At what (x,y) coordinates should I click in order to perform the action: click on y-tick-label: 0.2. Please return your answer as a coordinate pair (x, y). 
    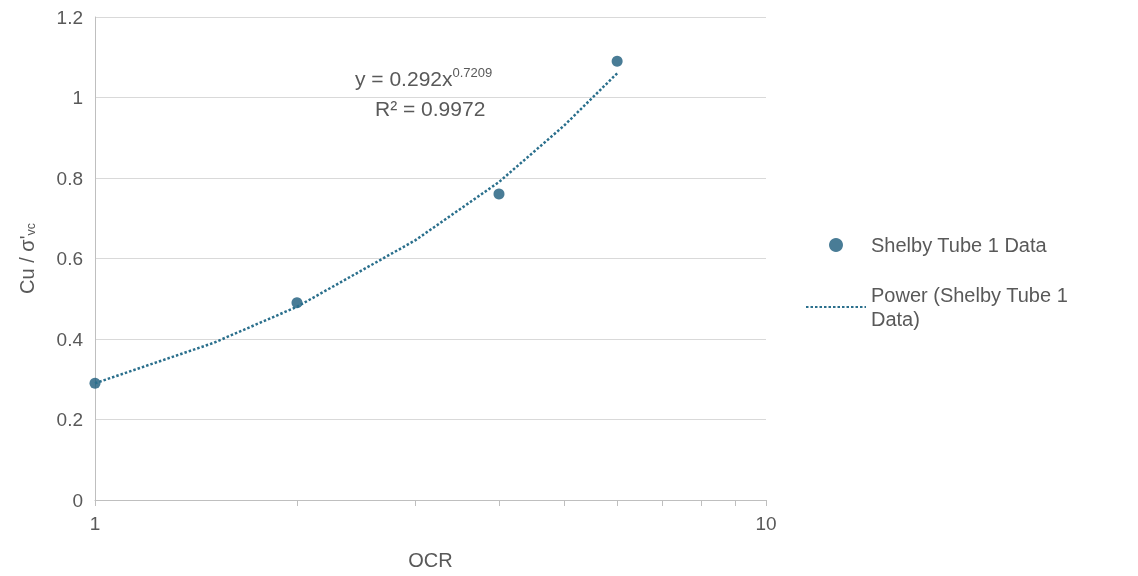
    Looking at the image, I should click on (69, 419).